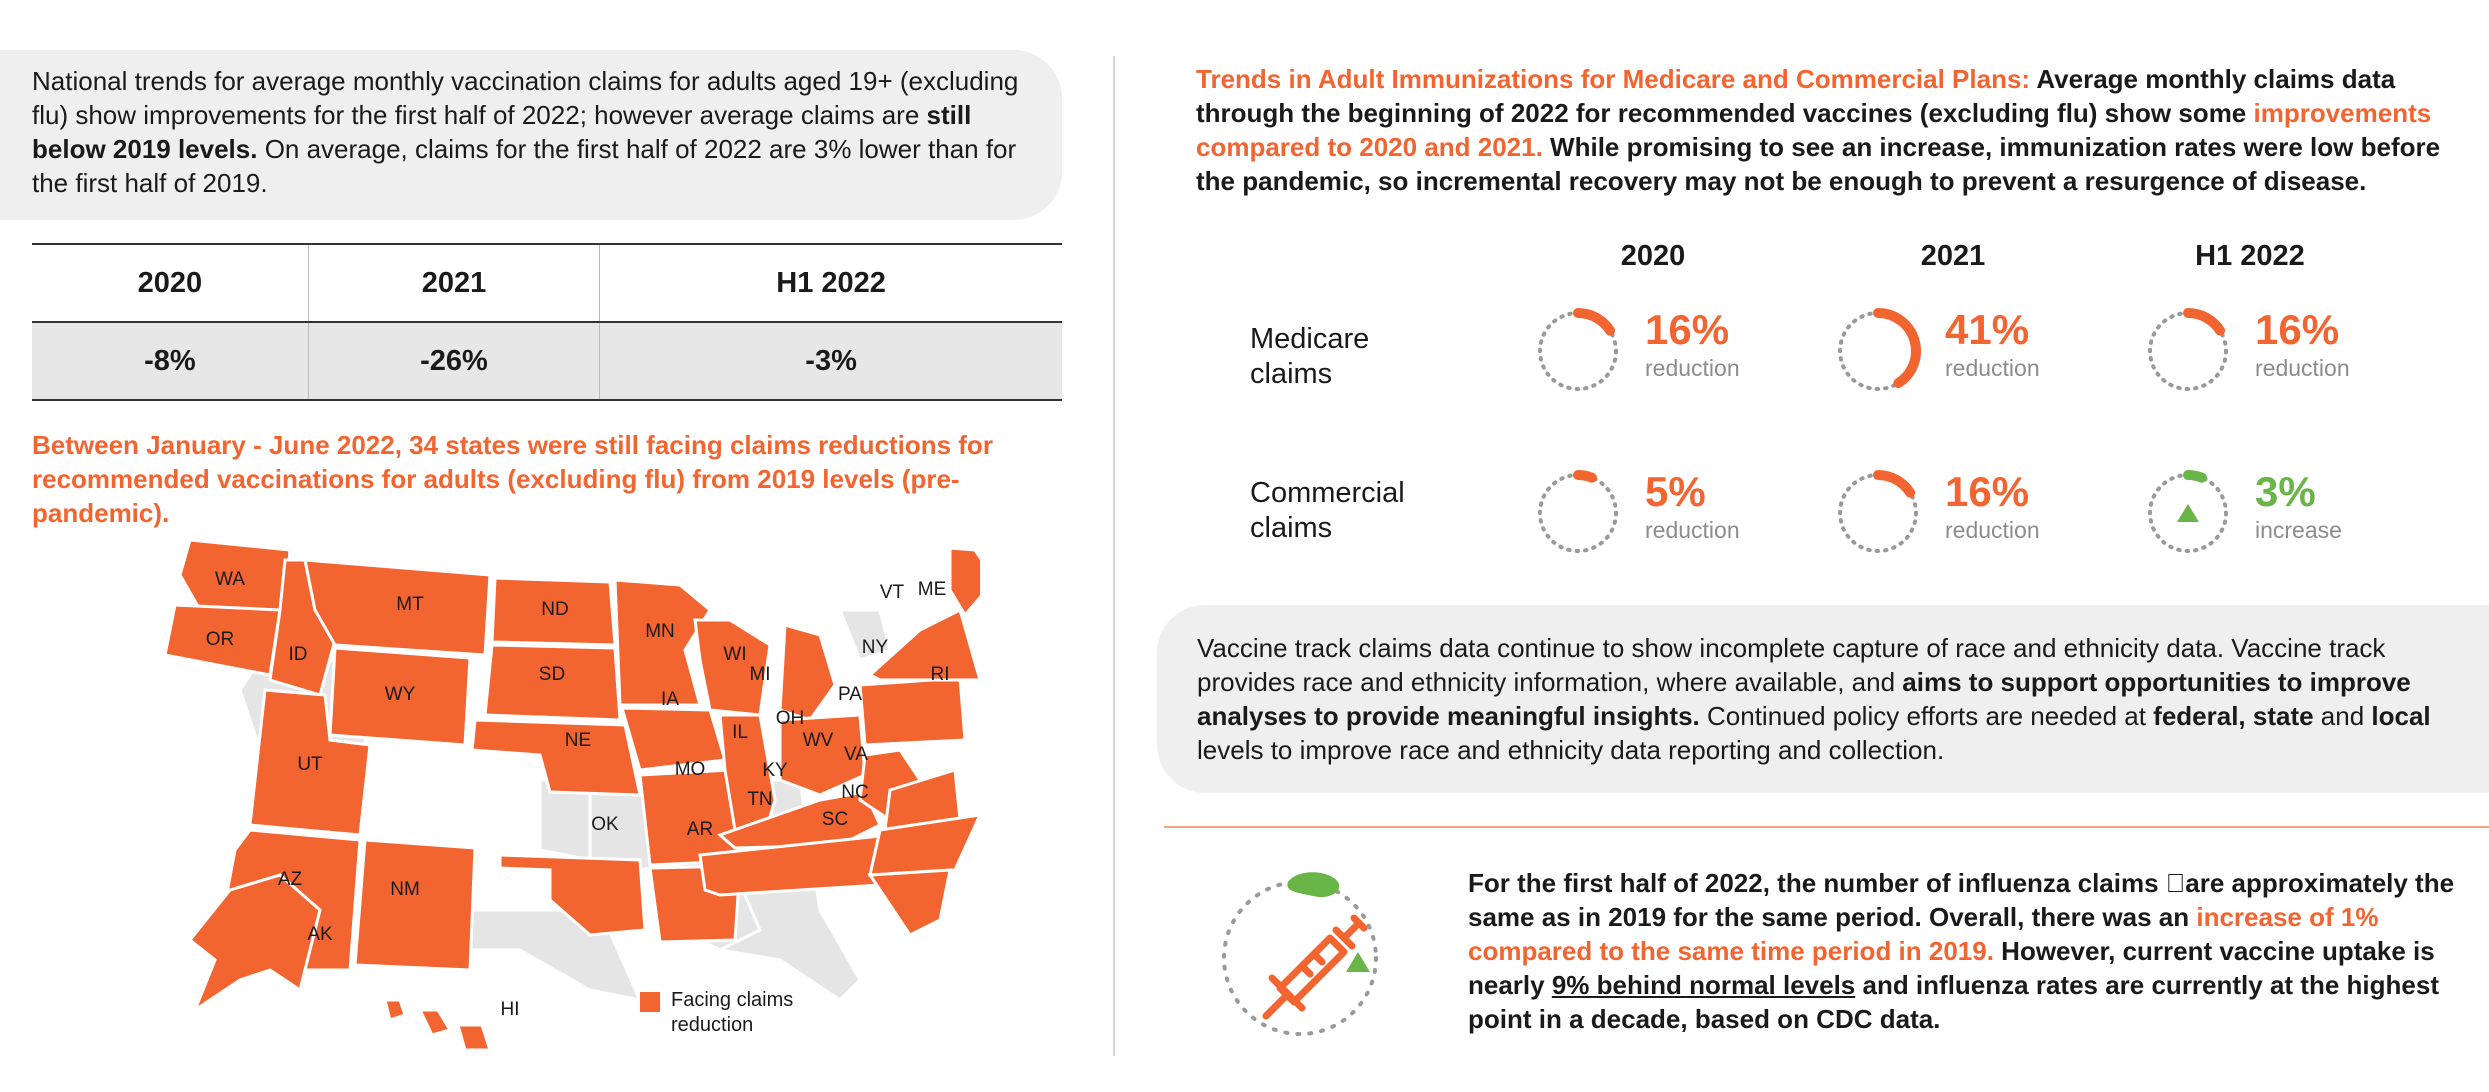  I want to click on legend-label: Facing claims reduction, so click(732, 1012).